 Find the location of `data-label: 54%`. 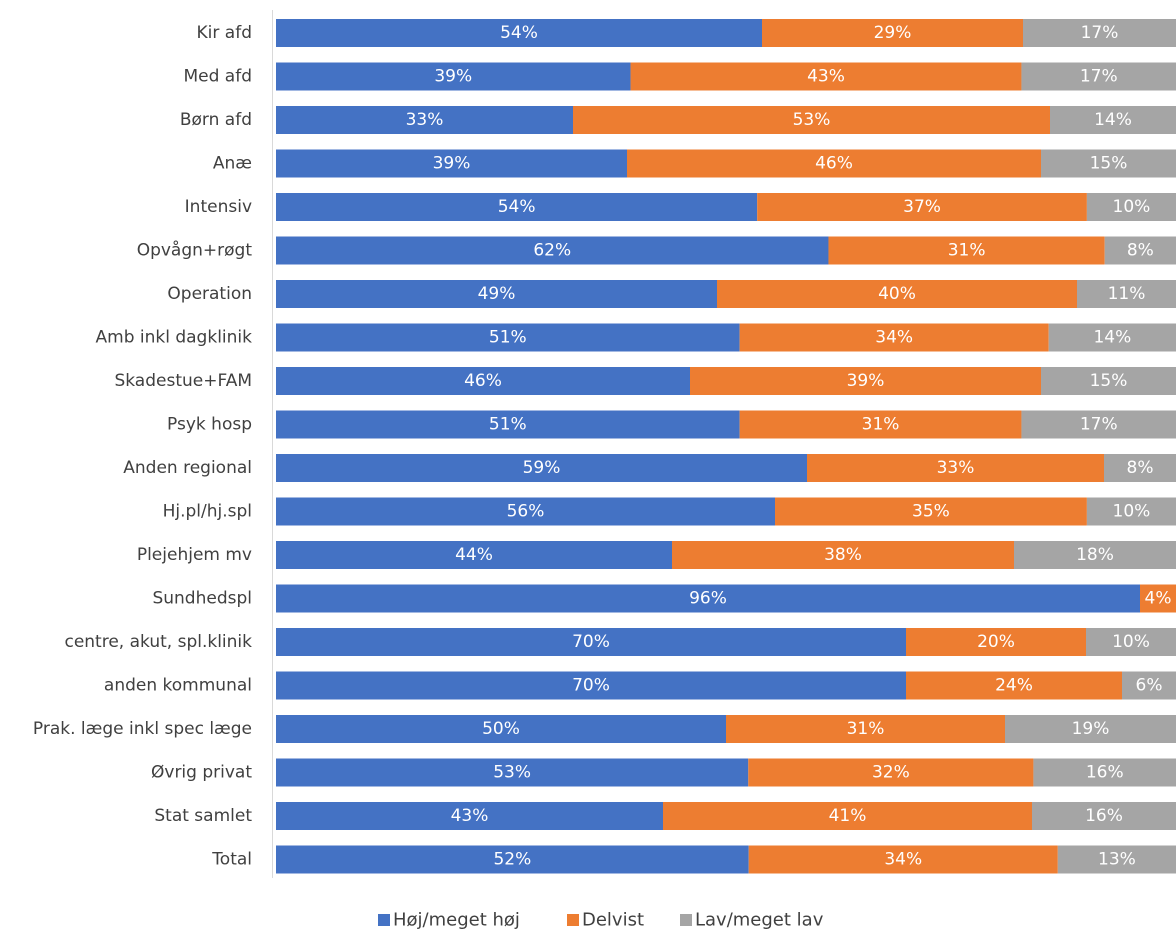

data-label: 54% is located at coordinates (519, 33).